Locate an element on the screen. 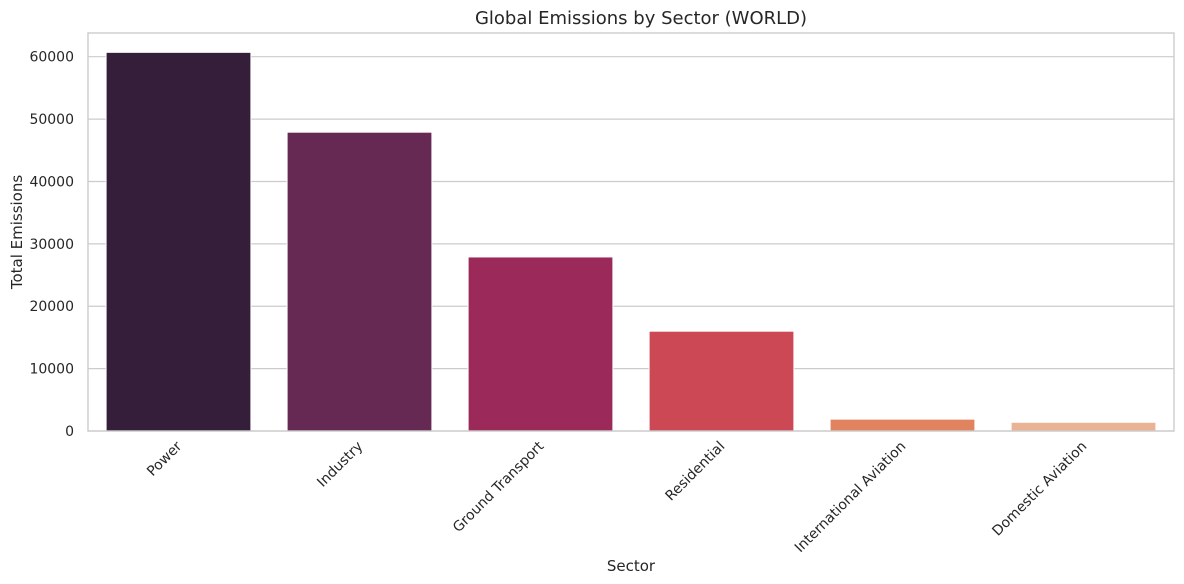 The height and width of the screenshot is (584, 1184). y-tick-label: 20000 is located at coordinates (51, 307).